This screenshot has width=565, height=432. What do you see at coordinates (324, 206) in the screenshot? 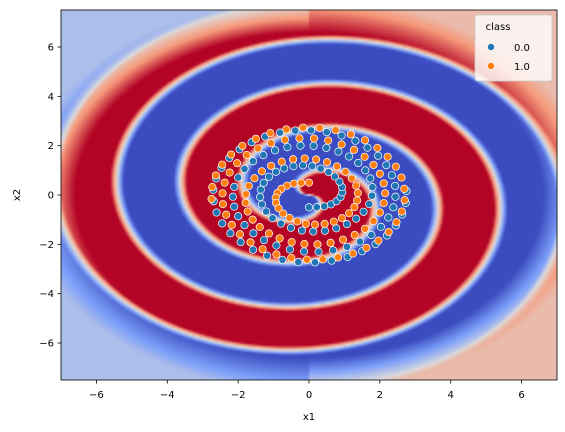
I see `point-class-0.0-2` at bounding box center [324, 206].